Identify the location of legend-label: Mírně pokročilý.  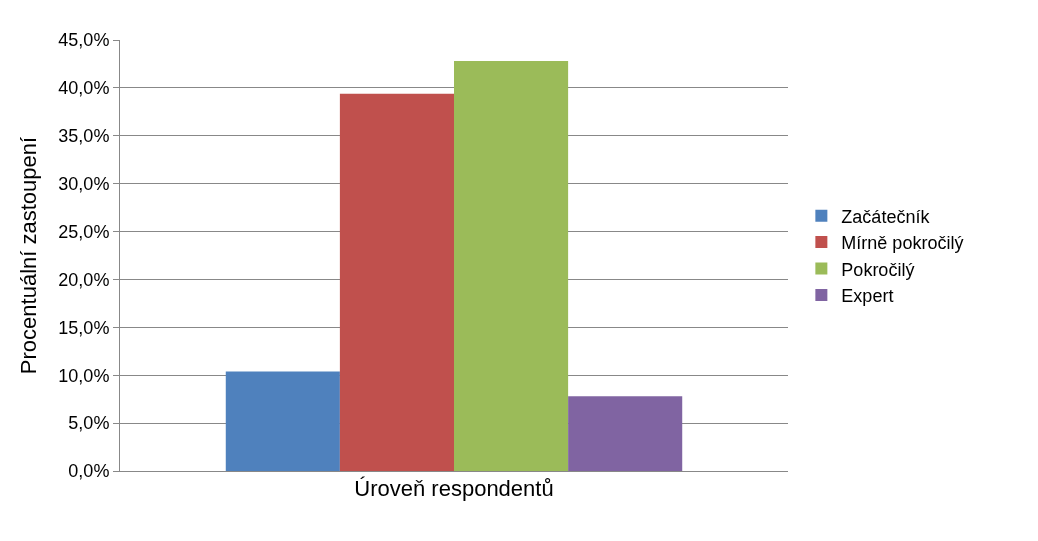
(902, 243).